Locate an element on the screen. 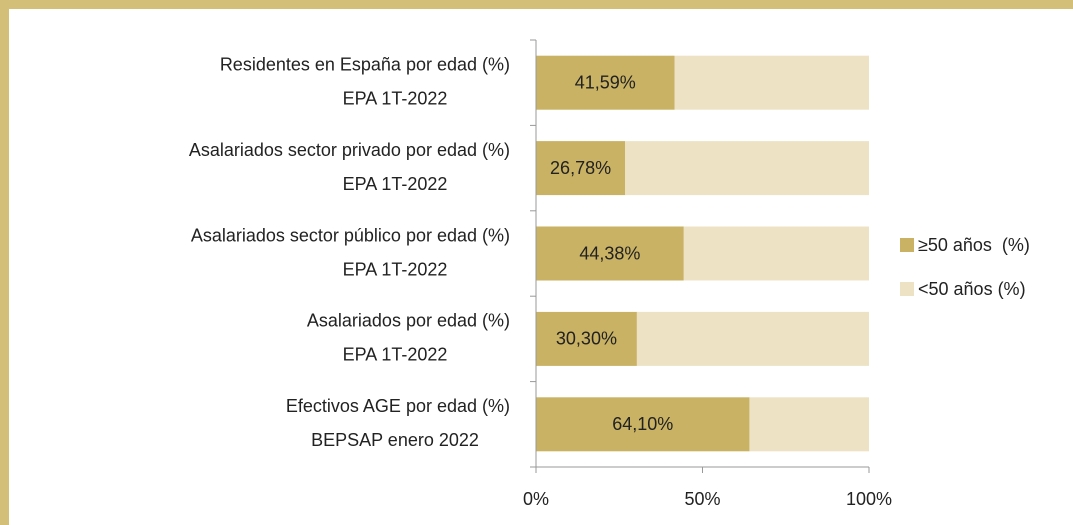  category-label: BEPSAP enero 2022 is located at coordinates (395, 440).